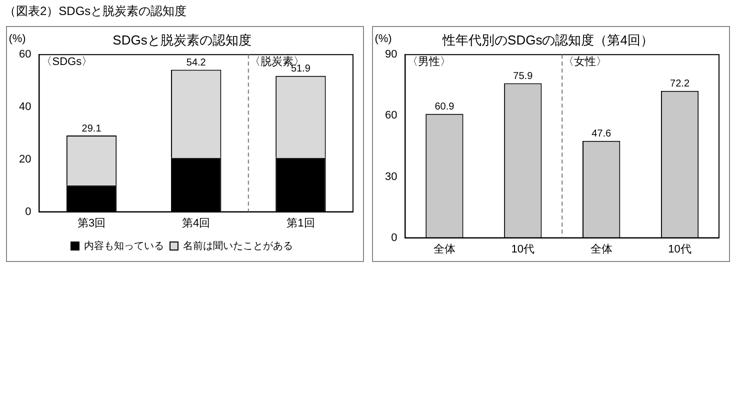 The height and width of the screenshot is (398, 735). I want to click on legend-label: 内容も知っている, so click(124, 246).